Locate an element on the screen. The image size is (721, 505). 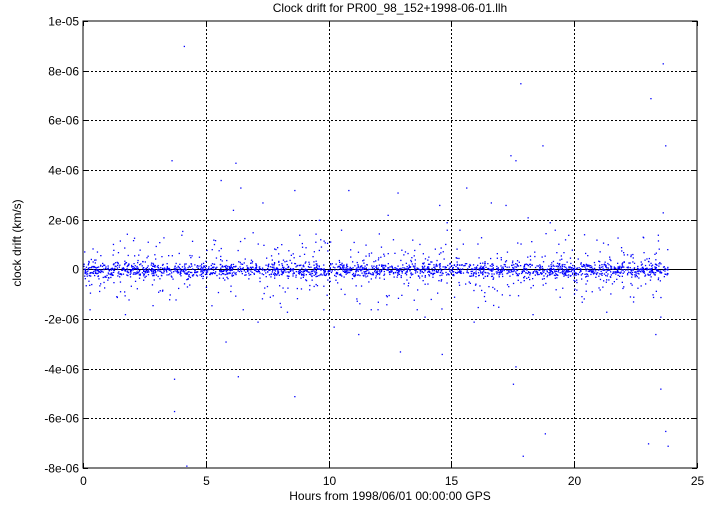
x-axis-label: Hours from 1998/06/01 00:00:00 GPS is located at coordinates (389, 496).